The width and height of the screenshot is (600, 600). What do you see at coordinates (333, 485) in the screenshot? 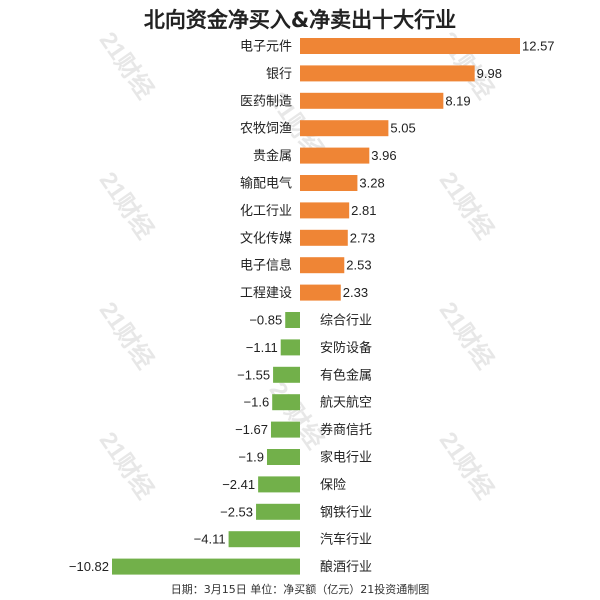
I see `category-label-16: 保险` at bounding box center [333, 485].